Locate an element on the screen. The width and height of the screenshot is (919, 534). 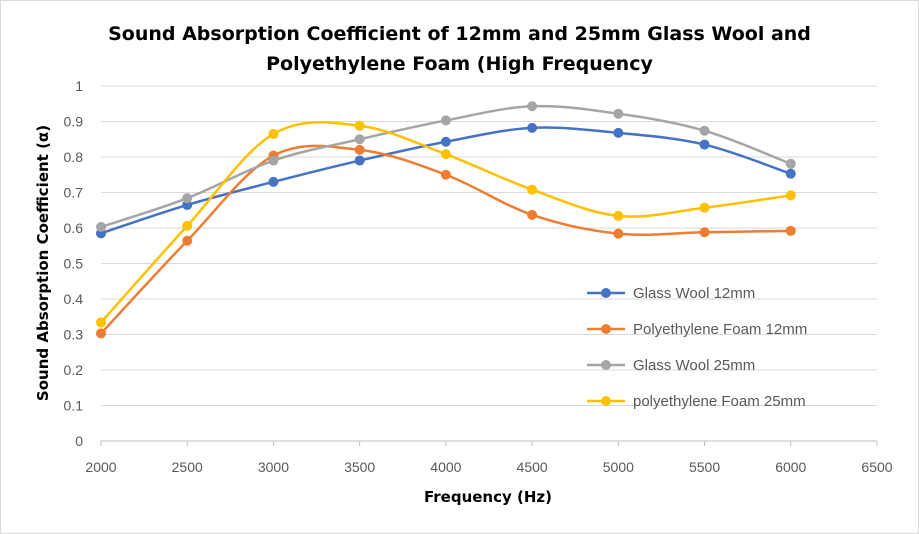
y-tick-label: 0.6 is located at coordinates (74, 228).